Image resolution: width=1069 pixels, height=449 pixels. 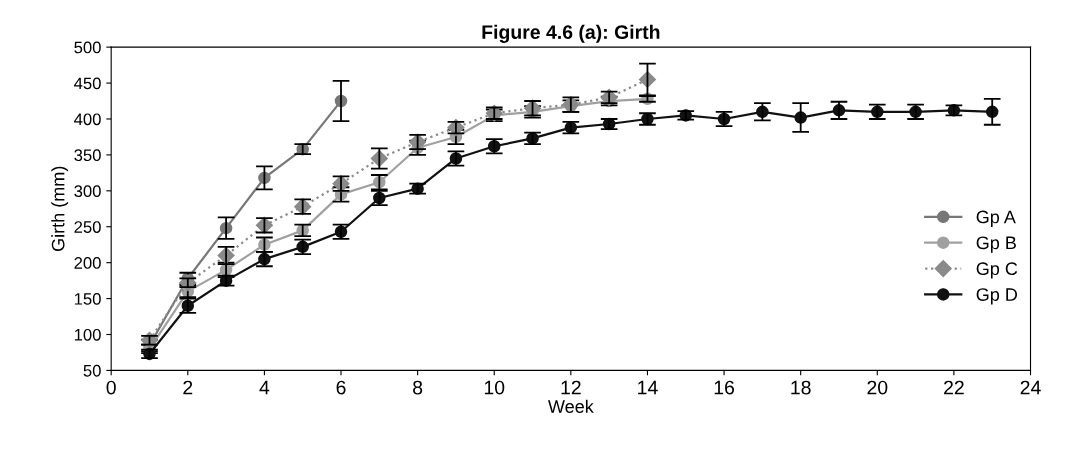 I want to click on x-tick-label: 22, so click(x=954, y=387).